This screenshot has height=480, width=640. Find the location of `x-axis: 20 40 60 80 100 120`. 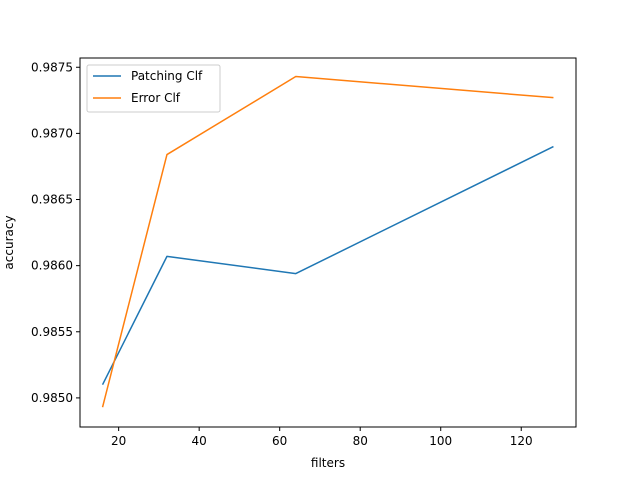

x-axis: 20 40 60 80 100 120 is located at coordinates (322, 437).